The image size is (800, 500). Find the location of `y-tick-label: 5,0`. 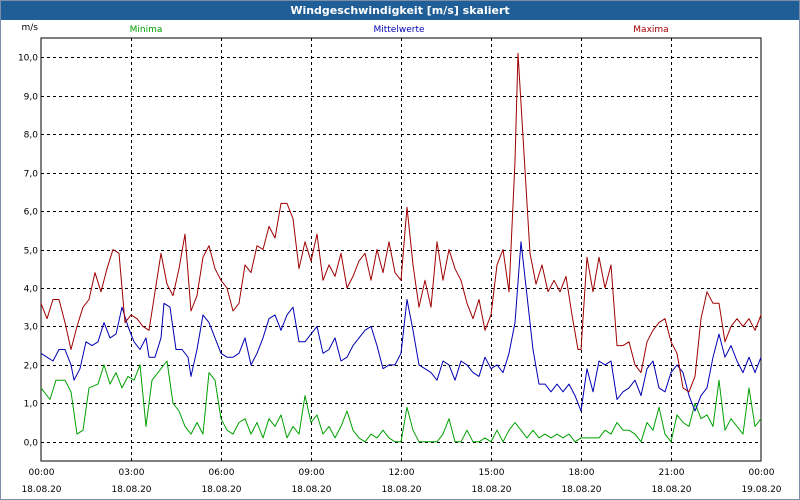

y-tick-label: 5,0 is located at coordinates (31, 252).